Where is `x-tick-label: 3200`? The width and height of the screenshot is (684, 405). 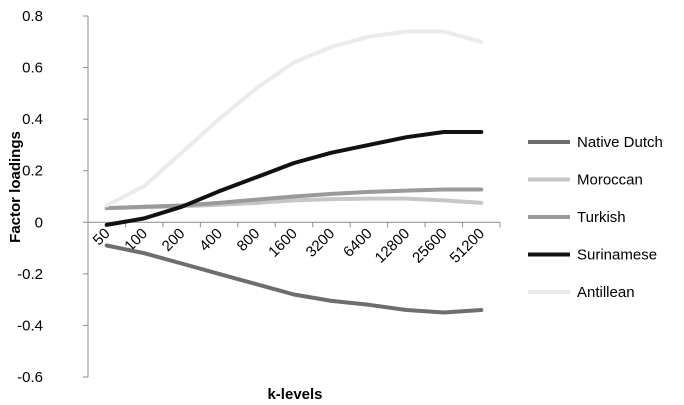 x-tick-label: 3200 is located at coordinates (321, 243).